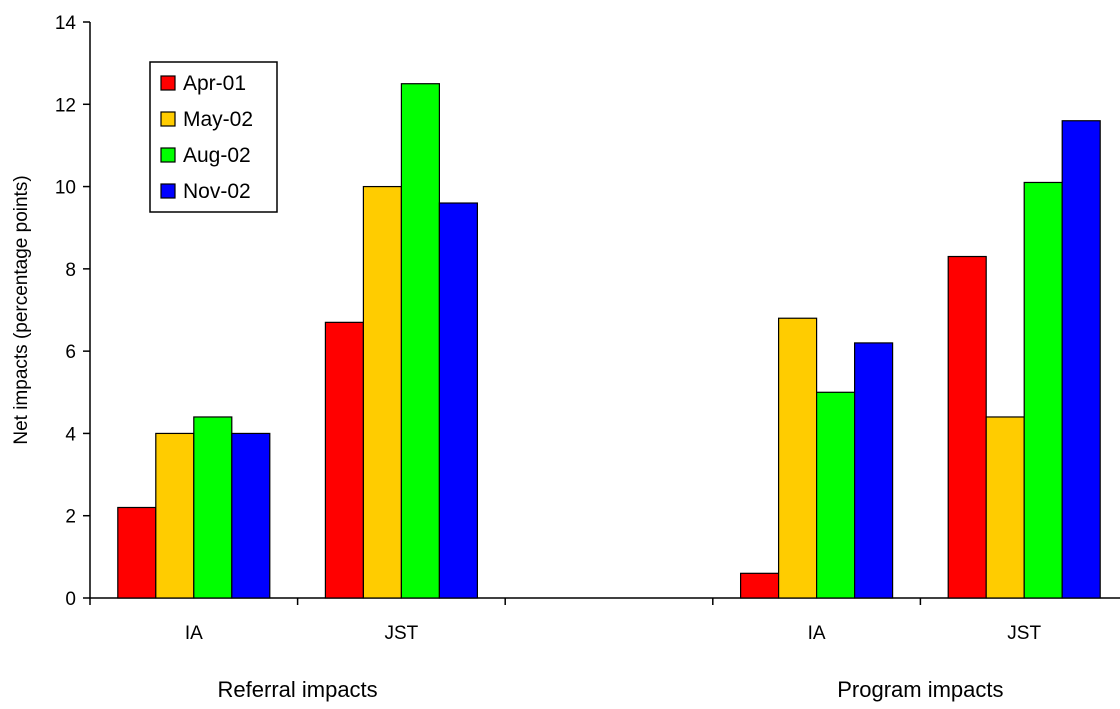 This screenshot has height=709, width=1120. What do you see at coordinates (70, 434) in the screenshot?
I see `y-tick-label: 4` at bounding box center [70, 434].